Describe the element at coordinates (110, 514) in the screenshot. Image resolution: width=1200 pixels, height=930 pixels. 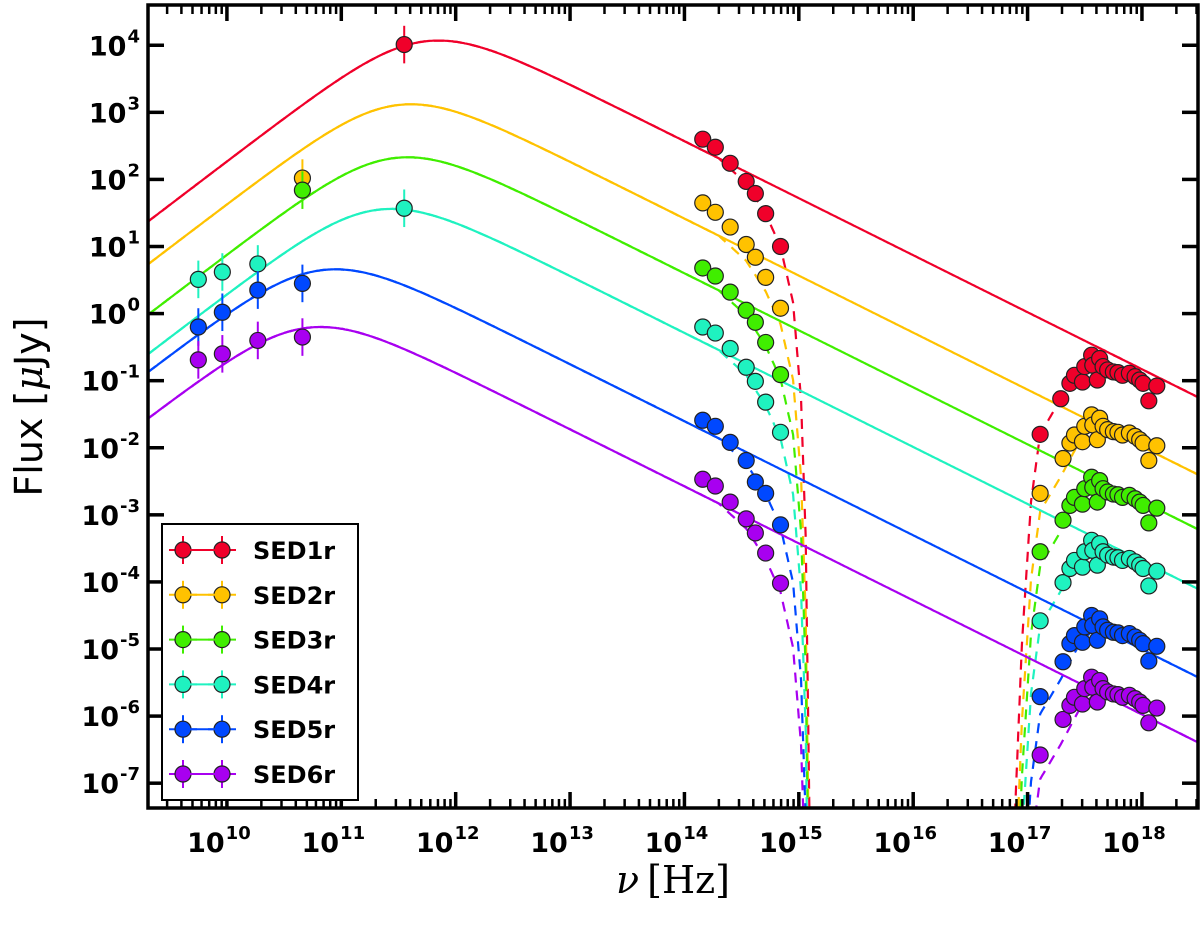
I see `y-tick-label: 10-3` at that location.